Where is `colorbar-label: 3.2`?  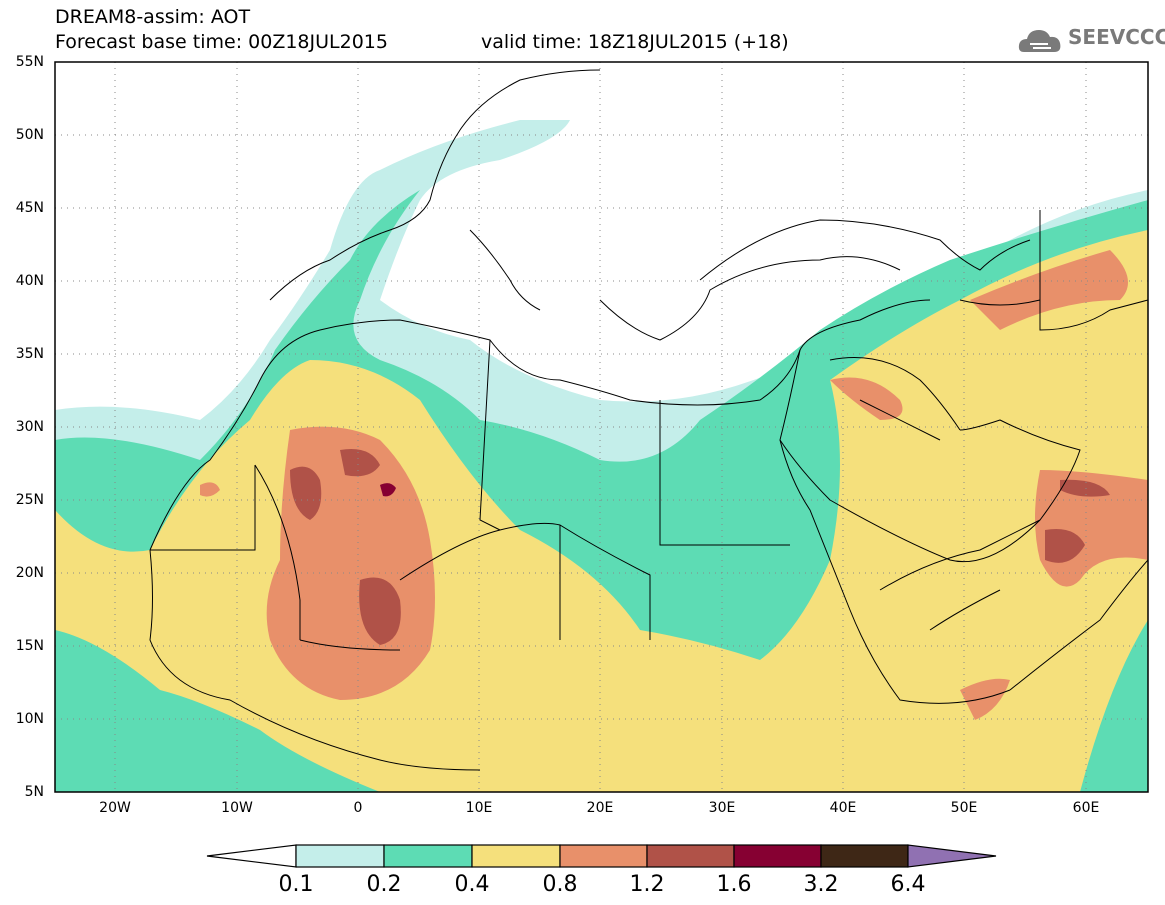 colorbar-label: 3.2 is located at coordinates (821, 884).